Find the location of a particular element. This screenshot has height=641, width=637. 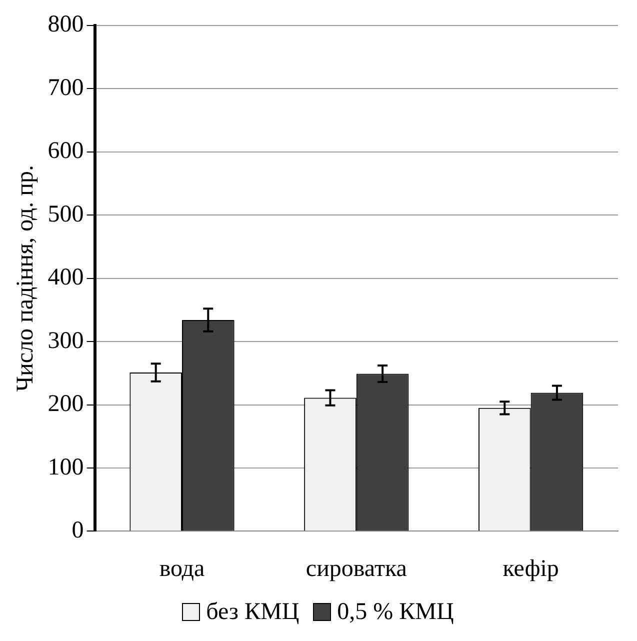

legend-label: 0,5 % КМЦ is located at coordinates (395, 612).